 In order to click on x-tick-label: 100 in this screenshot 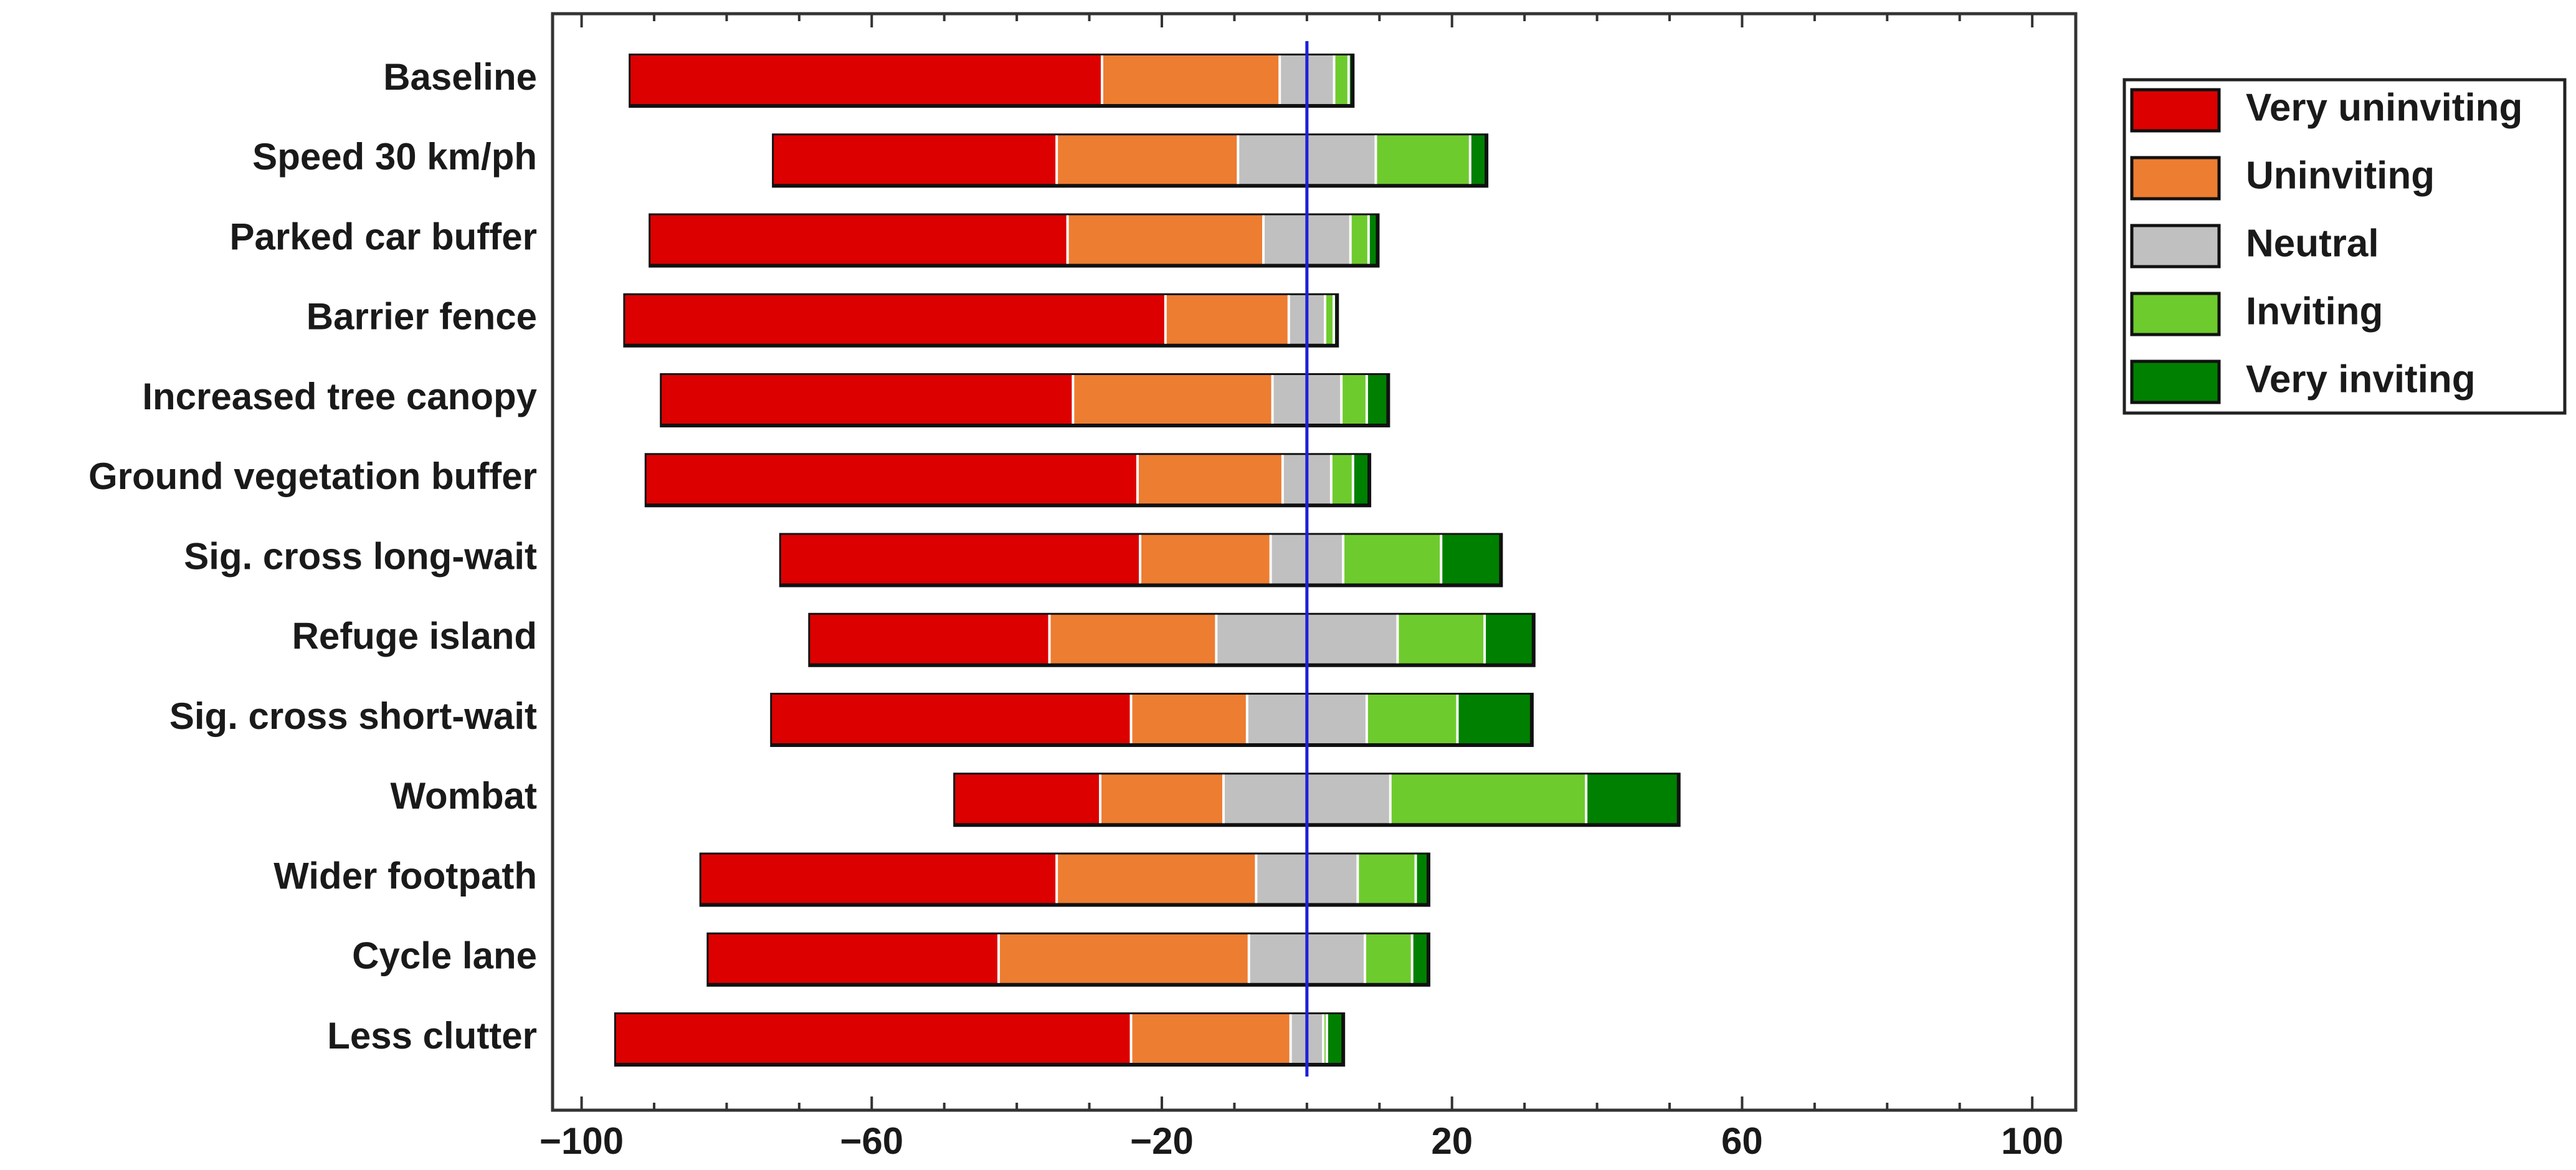, I will do `click(2032, 1141)`.